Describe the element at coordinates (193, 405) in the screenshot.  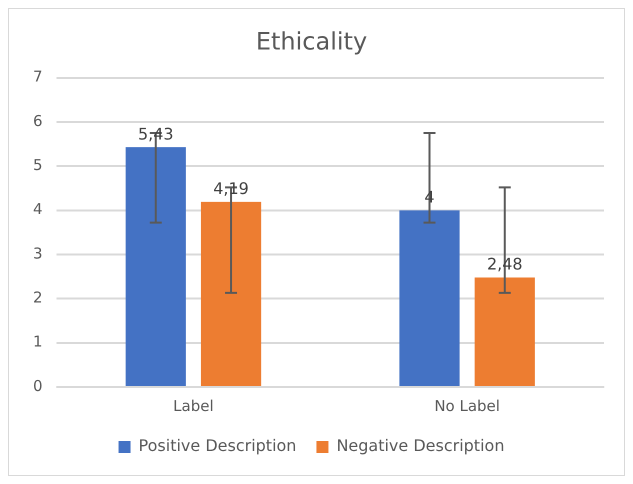
I see `x-tick-label: Label` at that location.